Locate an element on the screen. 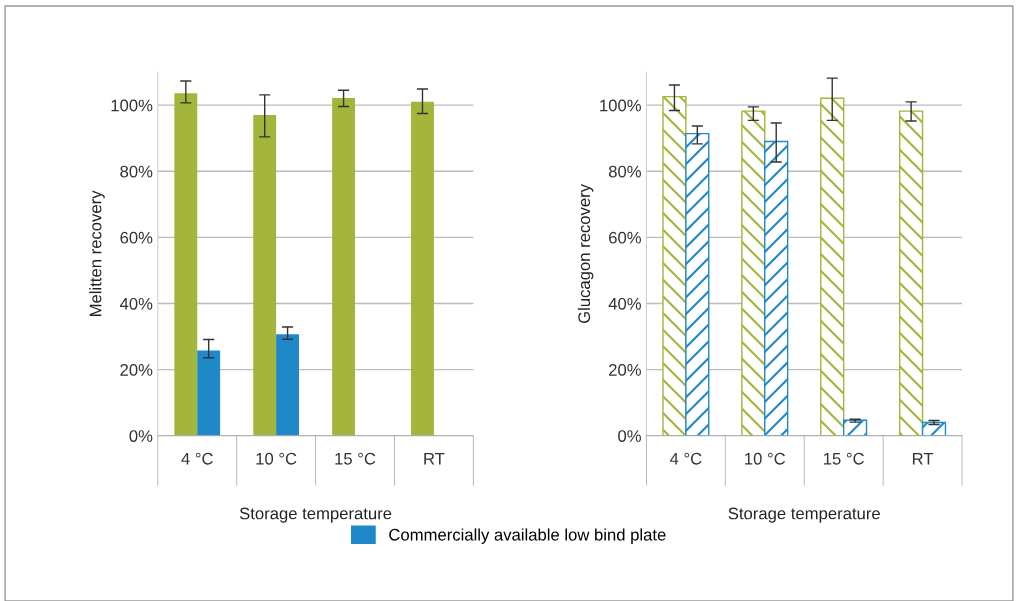  y-axis-title: Melitten recovery is located at coordinates (97, 253).